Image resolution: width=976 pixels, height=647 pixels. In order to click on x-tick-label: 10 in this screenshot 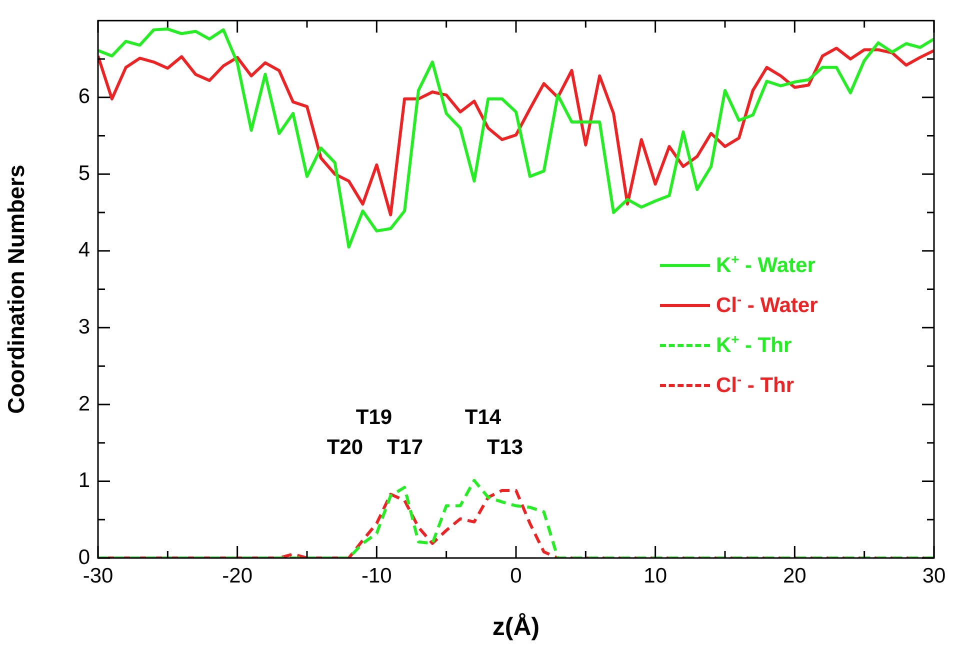, I will do `click(656, 576)`.